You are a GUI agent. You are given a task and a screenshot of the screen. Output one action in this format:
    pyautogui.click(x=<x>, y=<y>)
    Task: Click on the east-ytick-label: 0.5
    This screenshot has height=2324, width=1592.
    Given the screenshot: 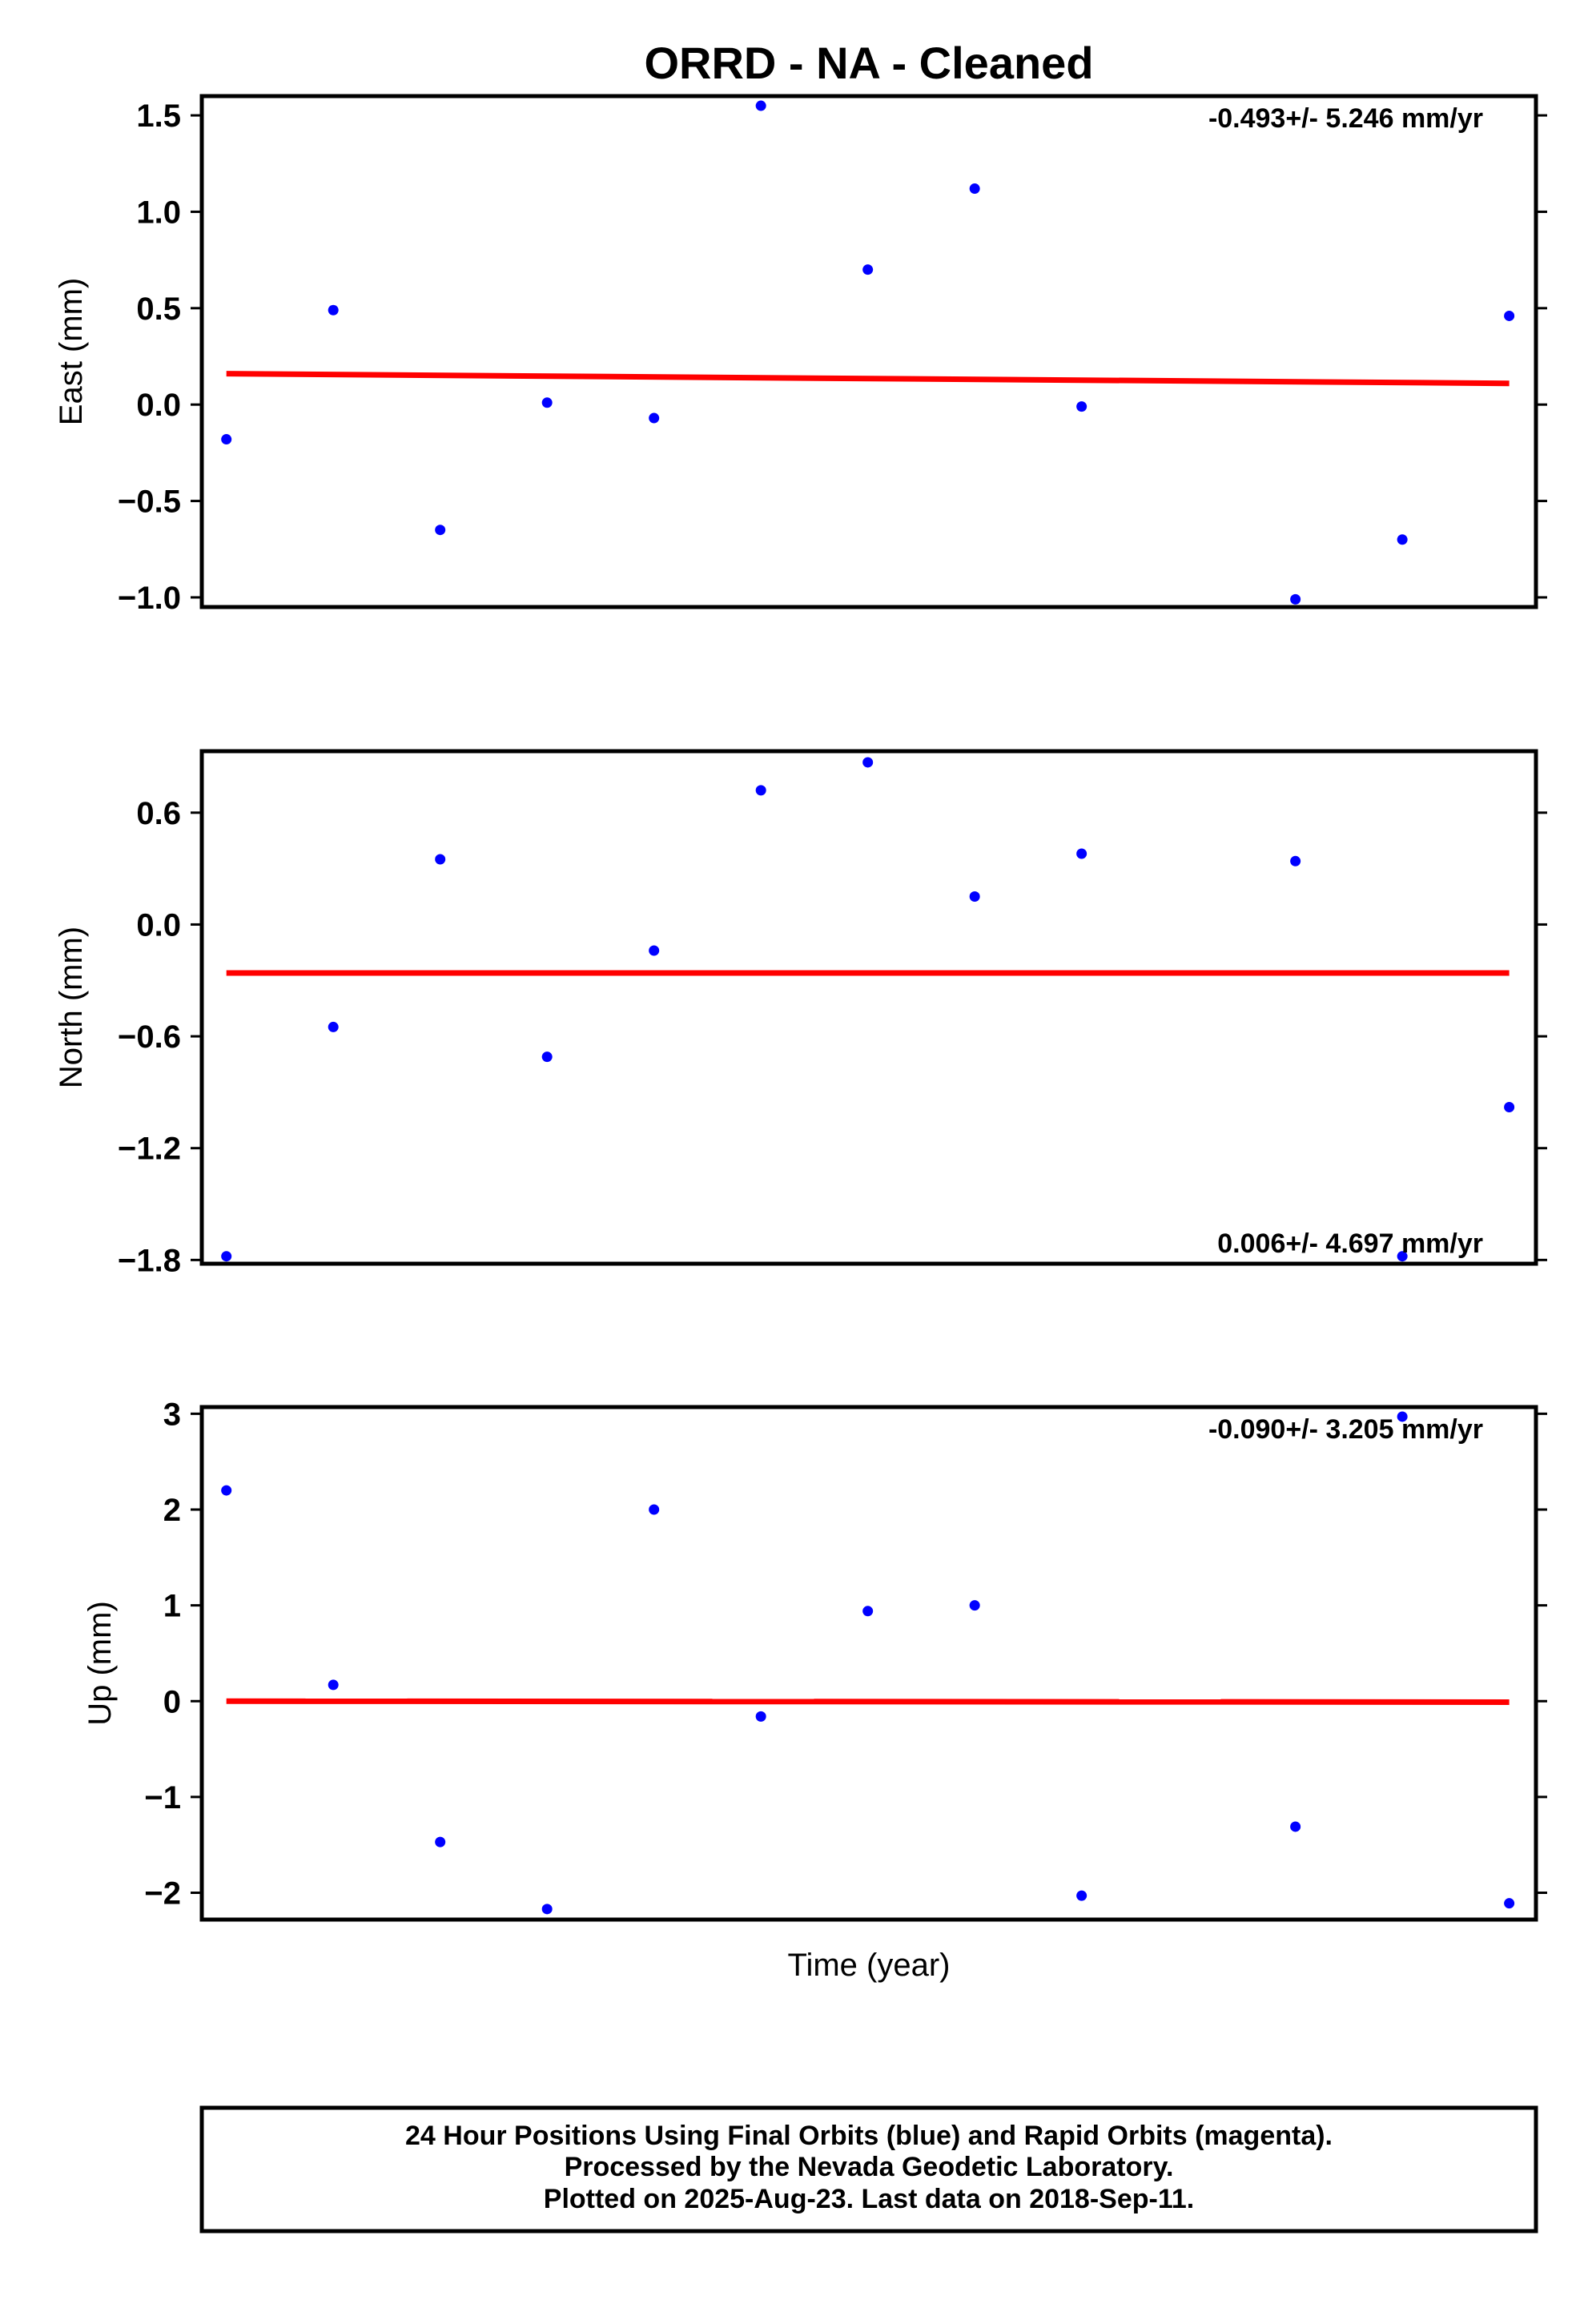 What is the action you would take?
    pyautogui.click(x=158, y=309)
    